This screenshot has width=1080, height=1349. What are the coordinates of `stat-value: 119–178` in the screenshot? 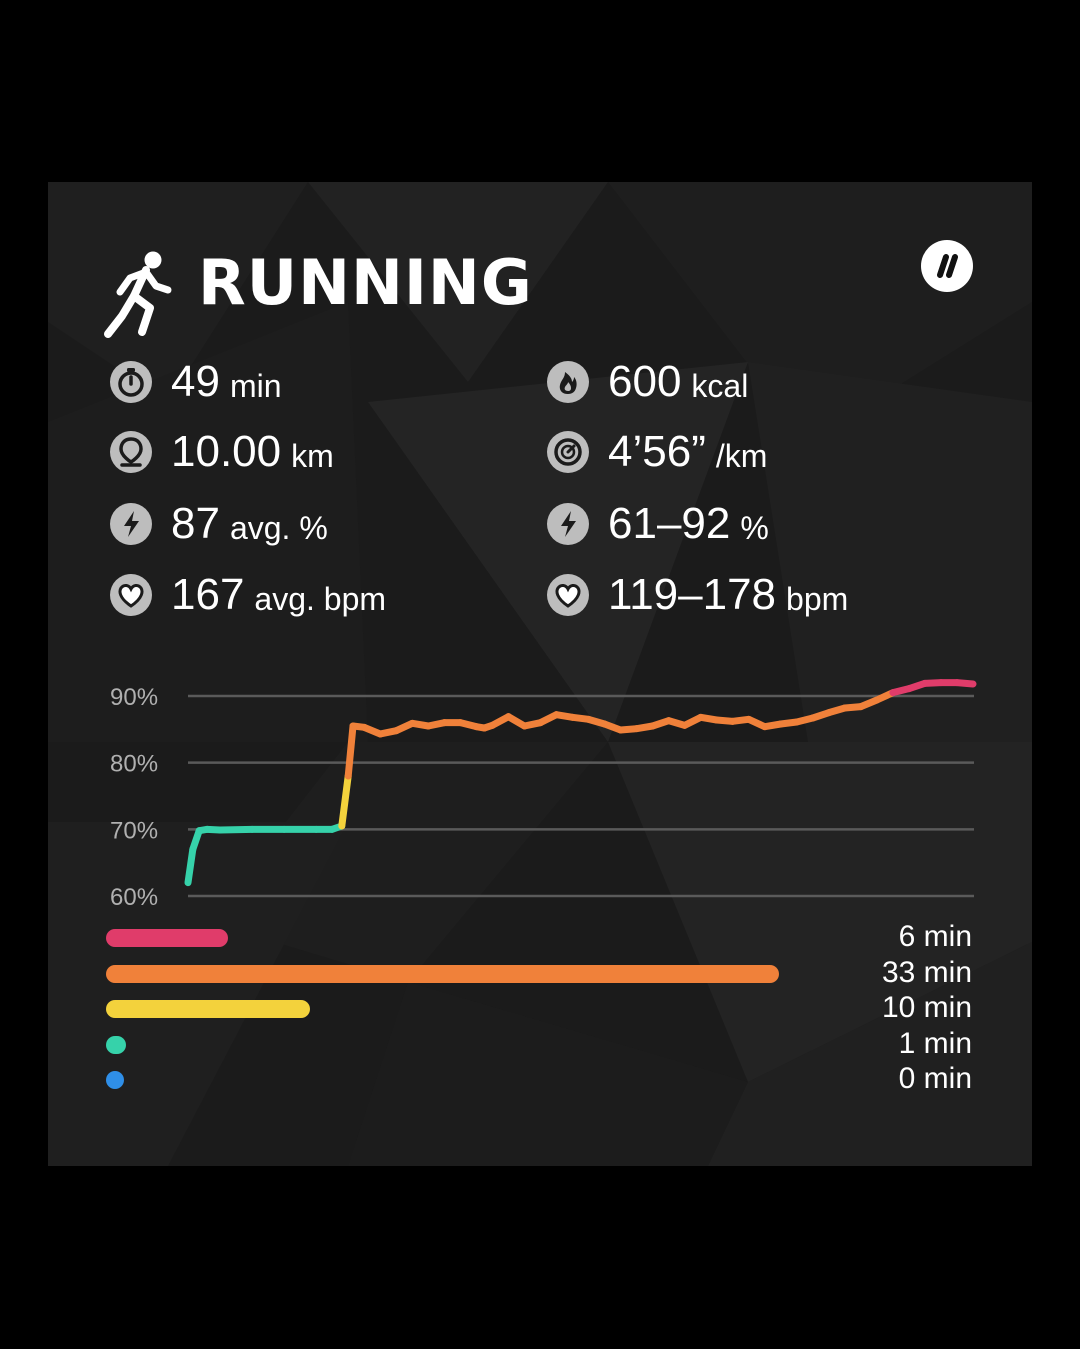 It's located at (692, 594).